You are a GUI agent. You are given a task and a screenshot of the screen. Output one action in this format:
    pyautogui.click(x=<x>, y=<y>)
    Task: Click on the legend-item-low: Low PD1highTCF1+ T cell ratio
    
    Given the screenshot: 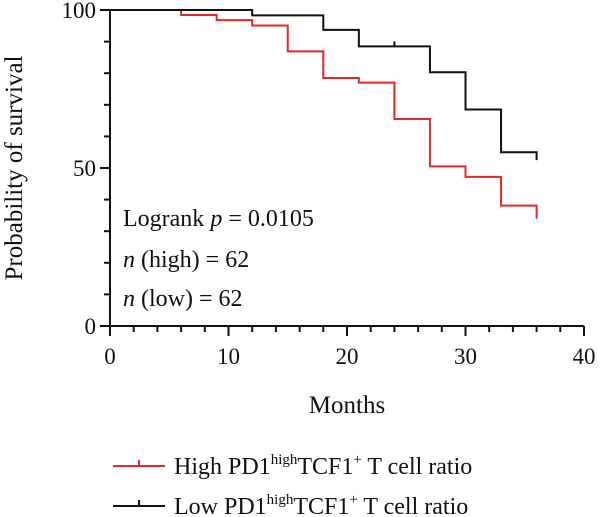 What is the action you would take?
    pyautogui.click(x=290, y=504)
    